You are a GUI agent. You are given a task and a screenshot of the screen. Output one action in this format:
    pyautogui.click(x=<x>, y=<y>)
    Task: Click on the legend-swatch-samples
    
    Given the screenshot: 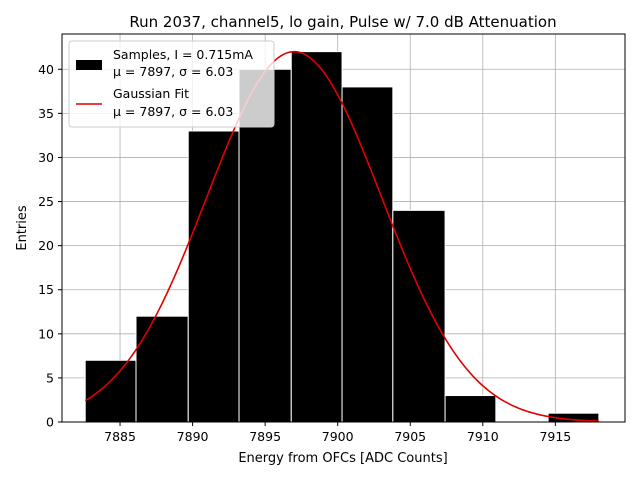 What is the action you would take?
    pyautogui.click(x=89, y=65)
    